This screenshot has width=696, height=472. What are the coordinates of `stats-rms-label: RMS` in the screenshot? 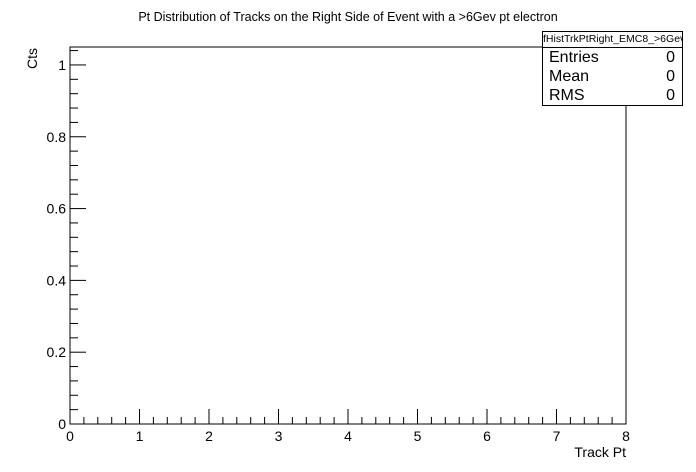 It's located at (567, 95).